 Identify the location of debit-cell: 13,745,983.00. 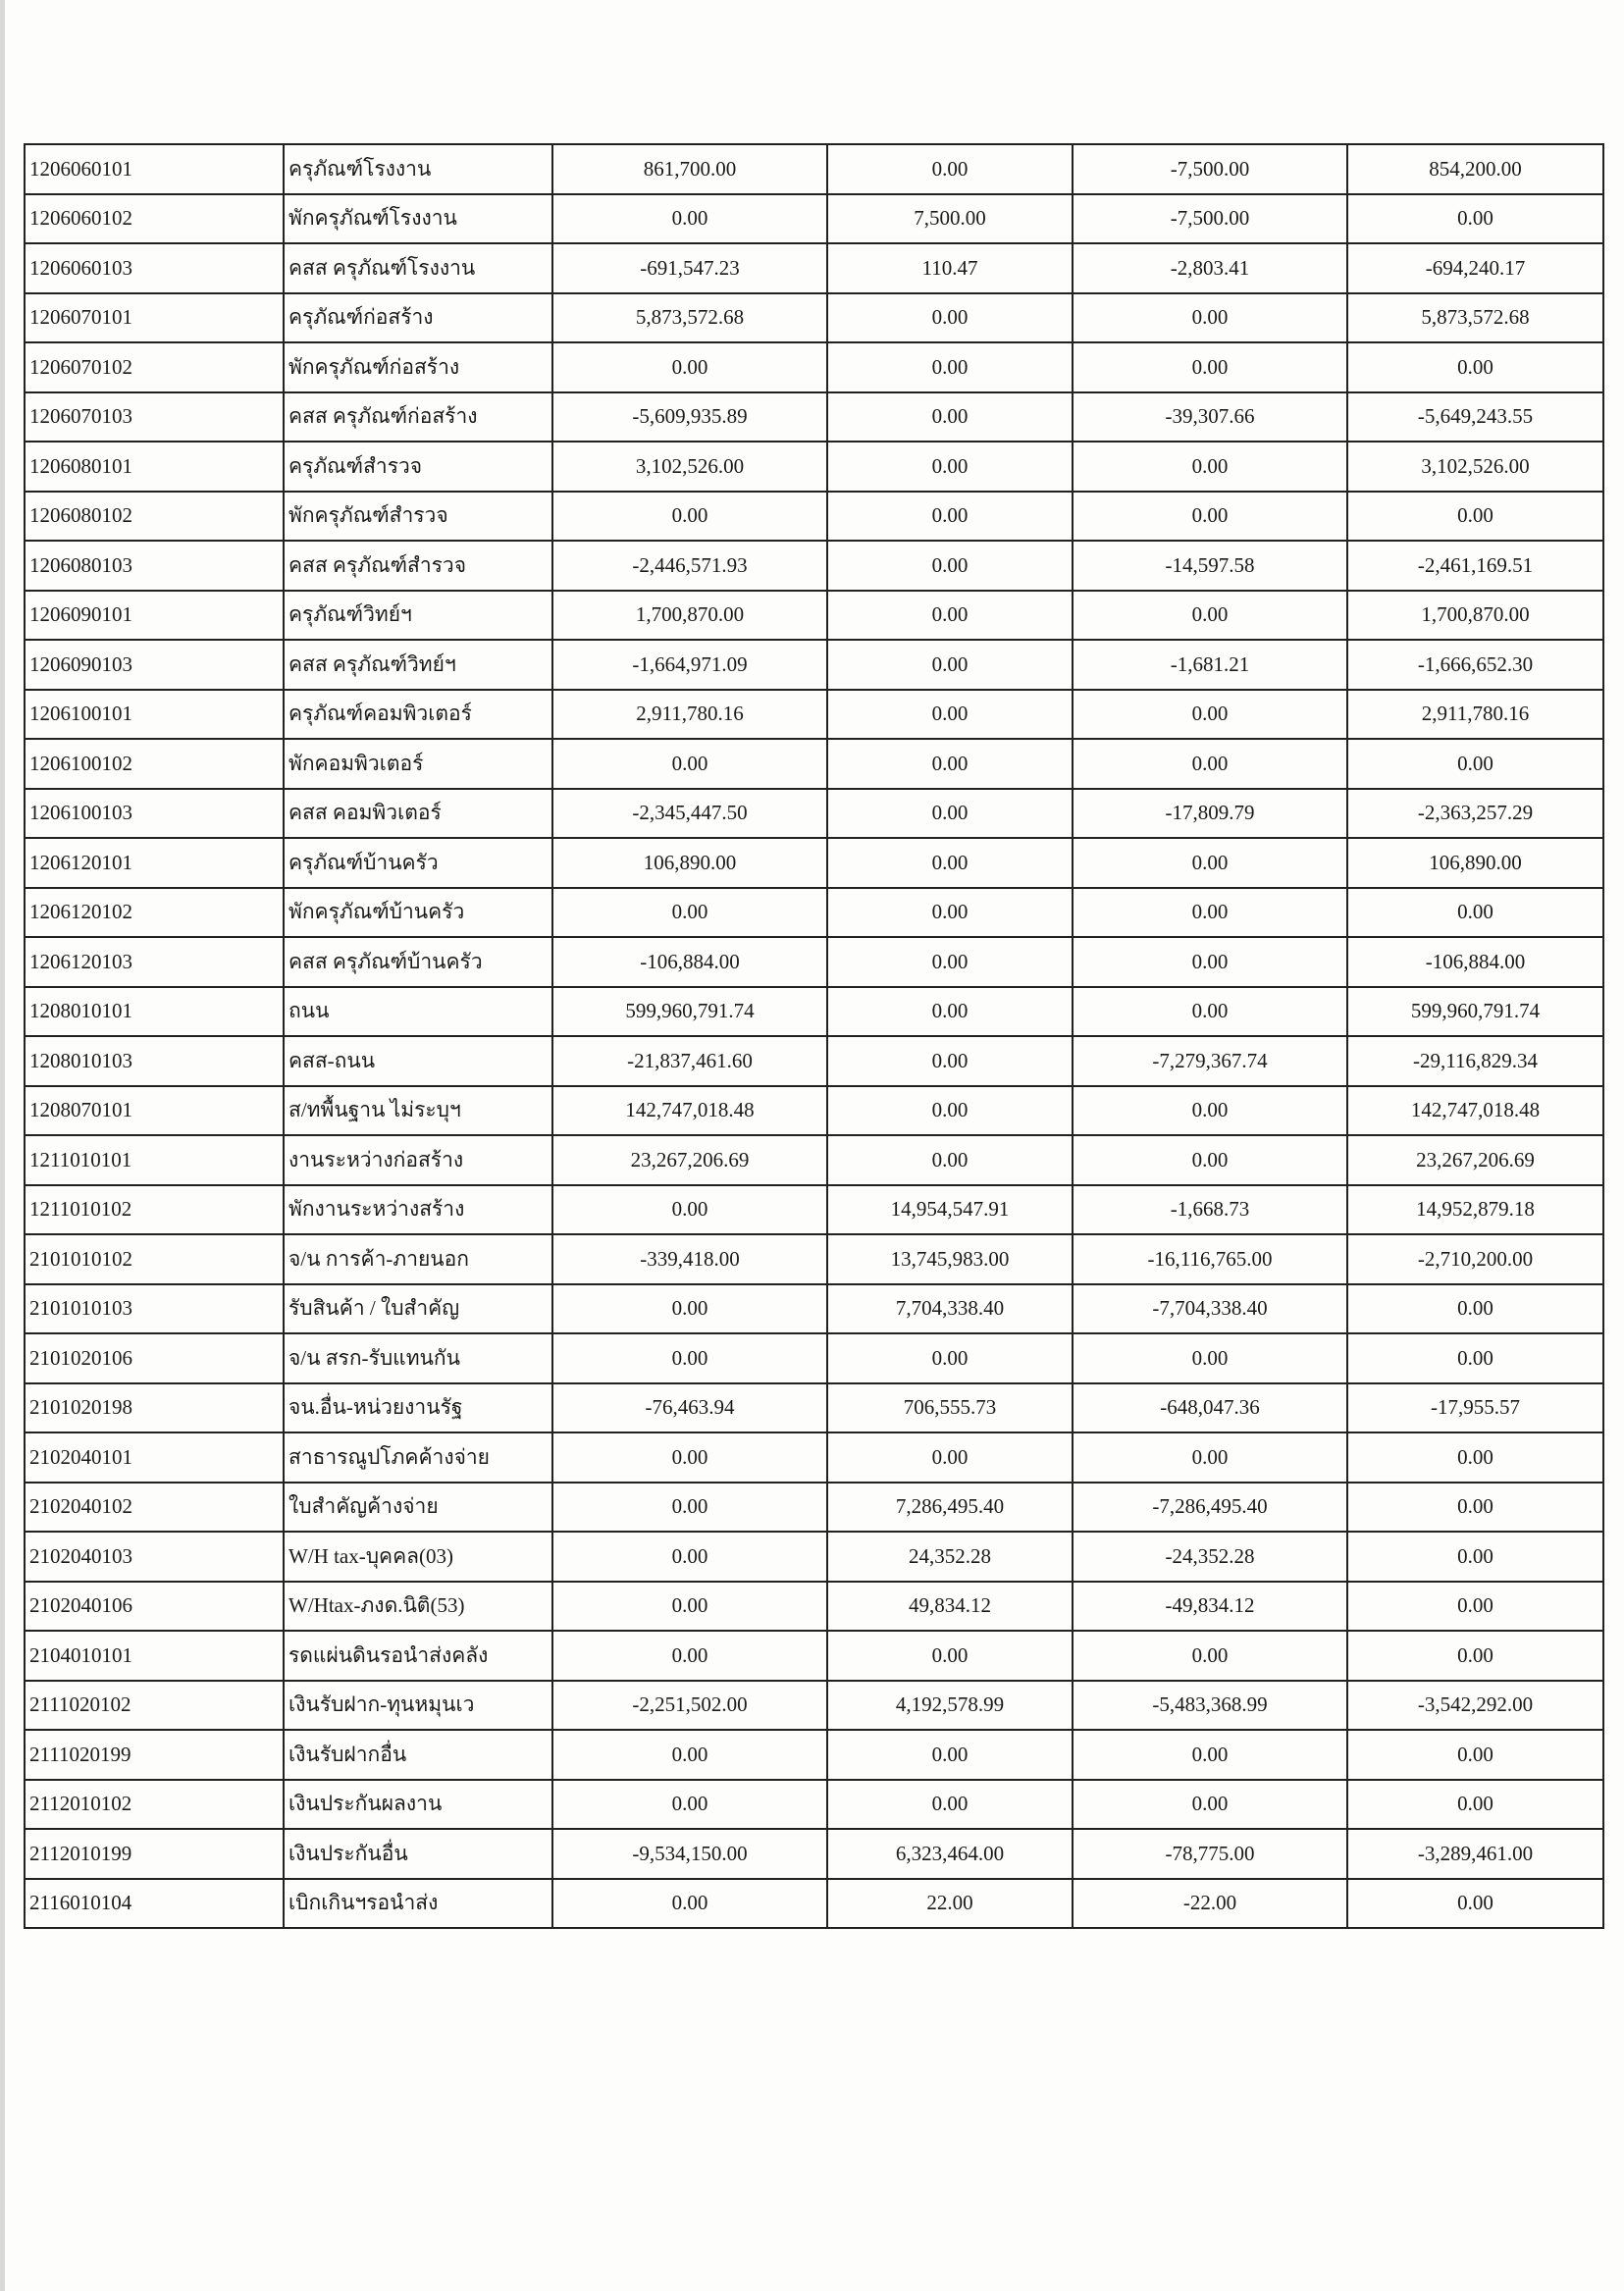
(950, 1259).